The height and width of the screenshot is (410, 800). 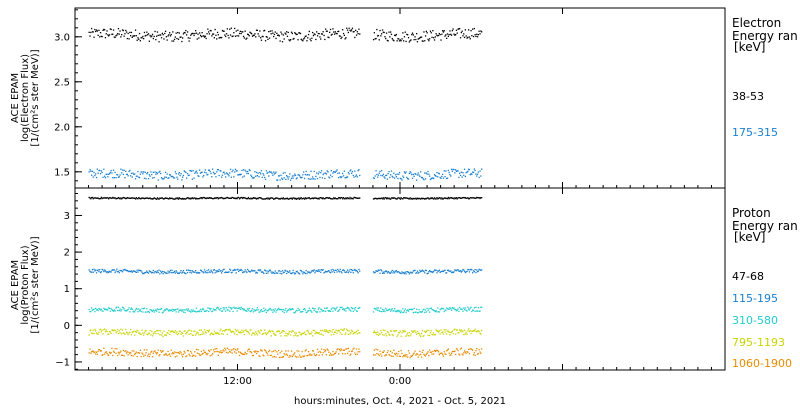 I want to click on electron-y-label-3: [1/(cm²s ster MeV)], so click(x=35, y=97).